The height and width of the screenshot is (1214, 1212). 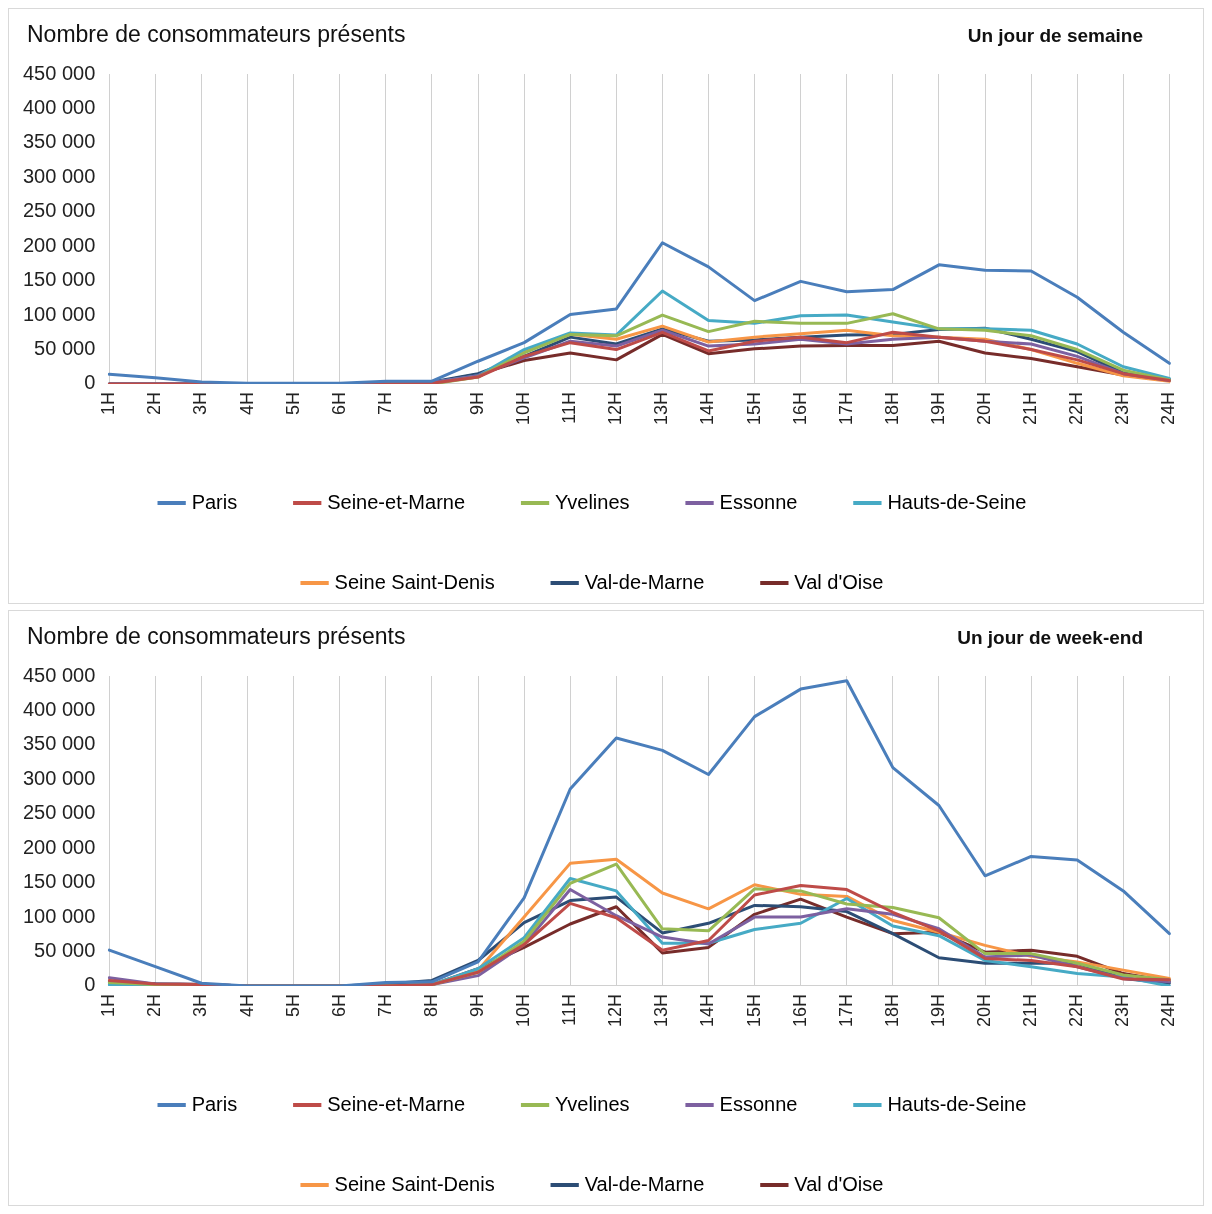 What do you see at coordinates (1055, 36) in the screenshot?
I see `chart-subtitle: Un jour de semaine` at bounding box center [1055, 36].